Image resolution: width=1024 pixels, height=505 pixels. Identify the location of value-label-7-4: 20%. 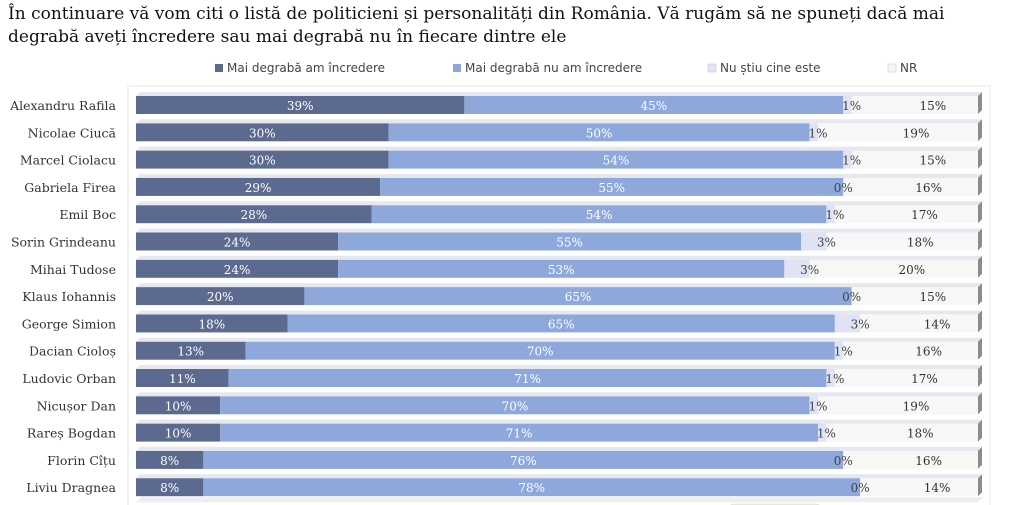
(911, 270).